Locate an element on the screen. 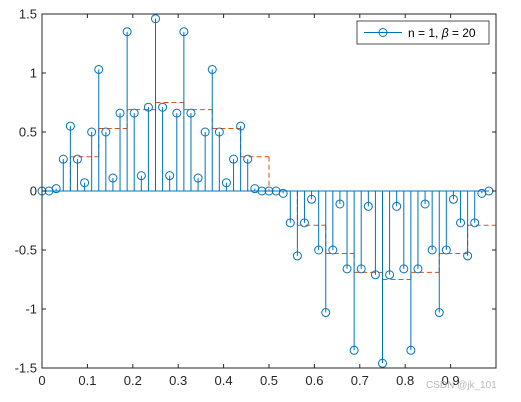 This screenshot has height=402, width=521. x-tick-label: 0.5 is located at coordinates (269, 380).